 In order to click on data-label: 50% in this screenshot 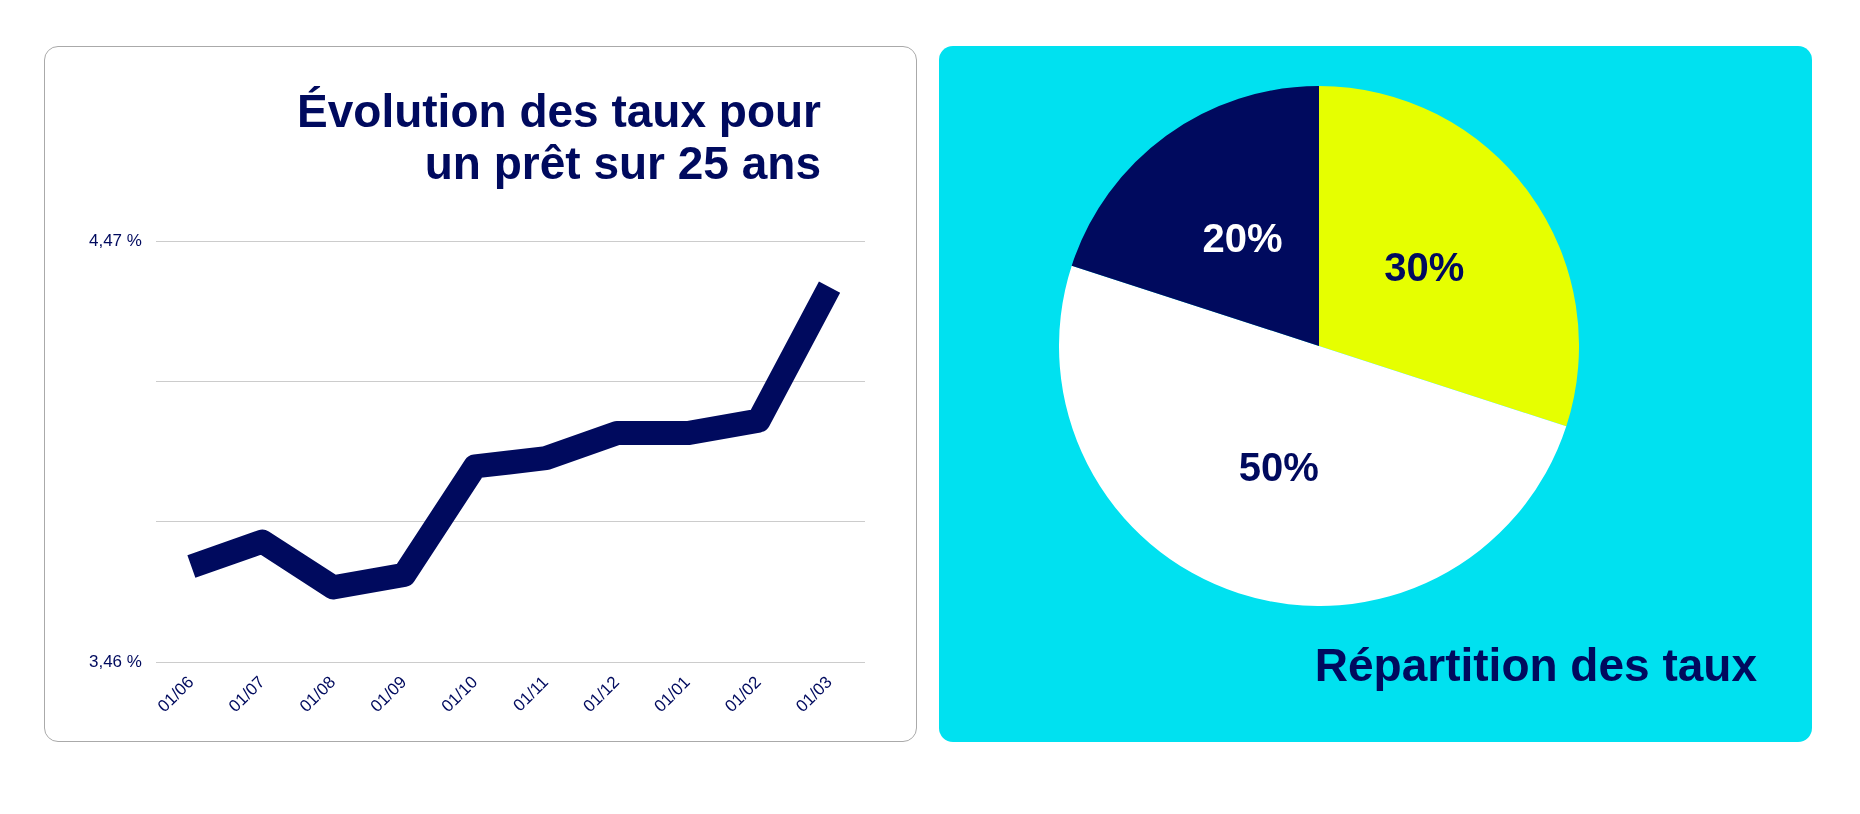, I will do `click(1278, 466)`.